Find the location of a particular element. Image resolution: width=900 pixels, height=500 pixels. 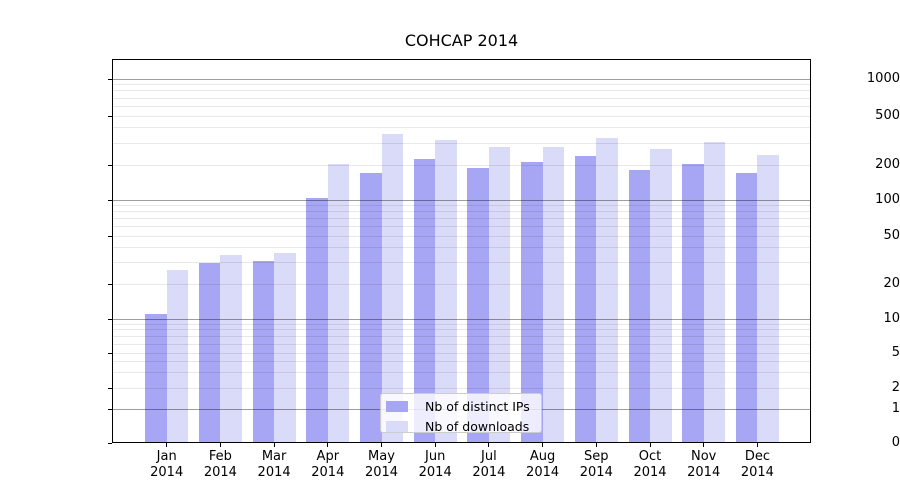

bar-jan-distinct-ips is located at coordinates (156, 378).